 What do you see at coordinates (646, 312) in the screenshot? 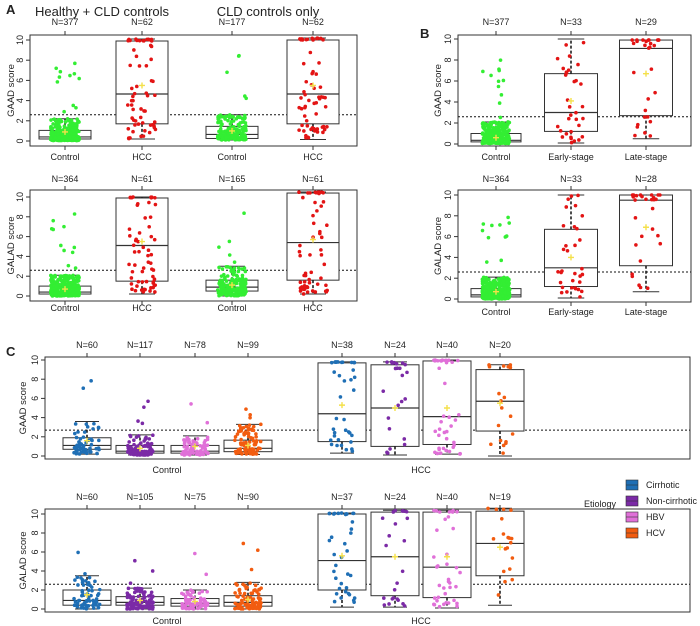
I see `x-tick-label: Late-stage` at bounding box center [646, 312].